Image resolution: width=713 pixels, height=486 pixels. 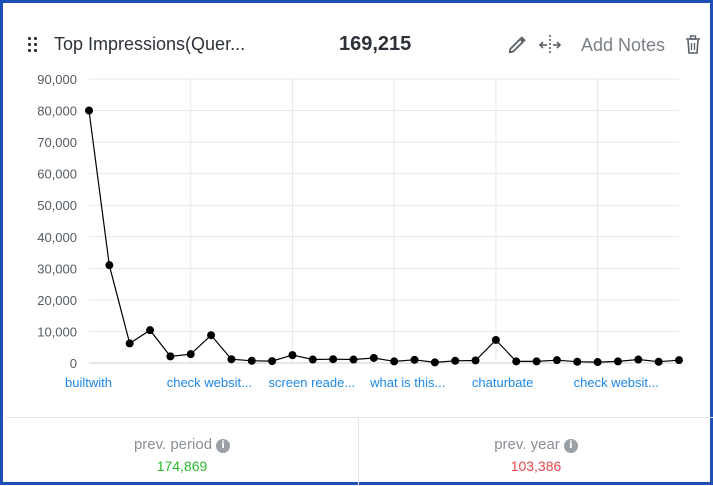 What do you see at coordinates (57, 331) in the screenshot?
I see `y-tick-label: 10,000` at bounding box center [57, 331].